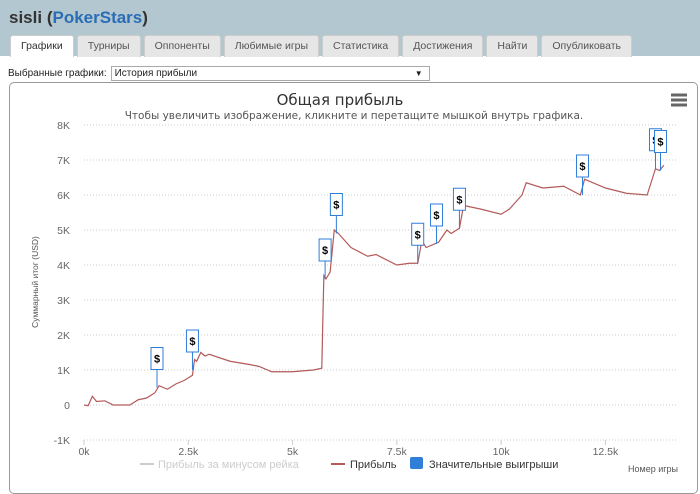  What do you see at coordinates (397, 452) in the screenshot?
I see `x-tick-label: 7.5k` at bounding box center [397, 452].